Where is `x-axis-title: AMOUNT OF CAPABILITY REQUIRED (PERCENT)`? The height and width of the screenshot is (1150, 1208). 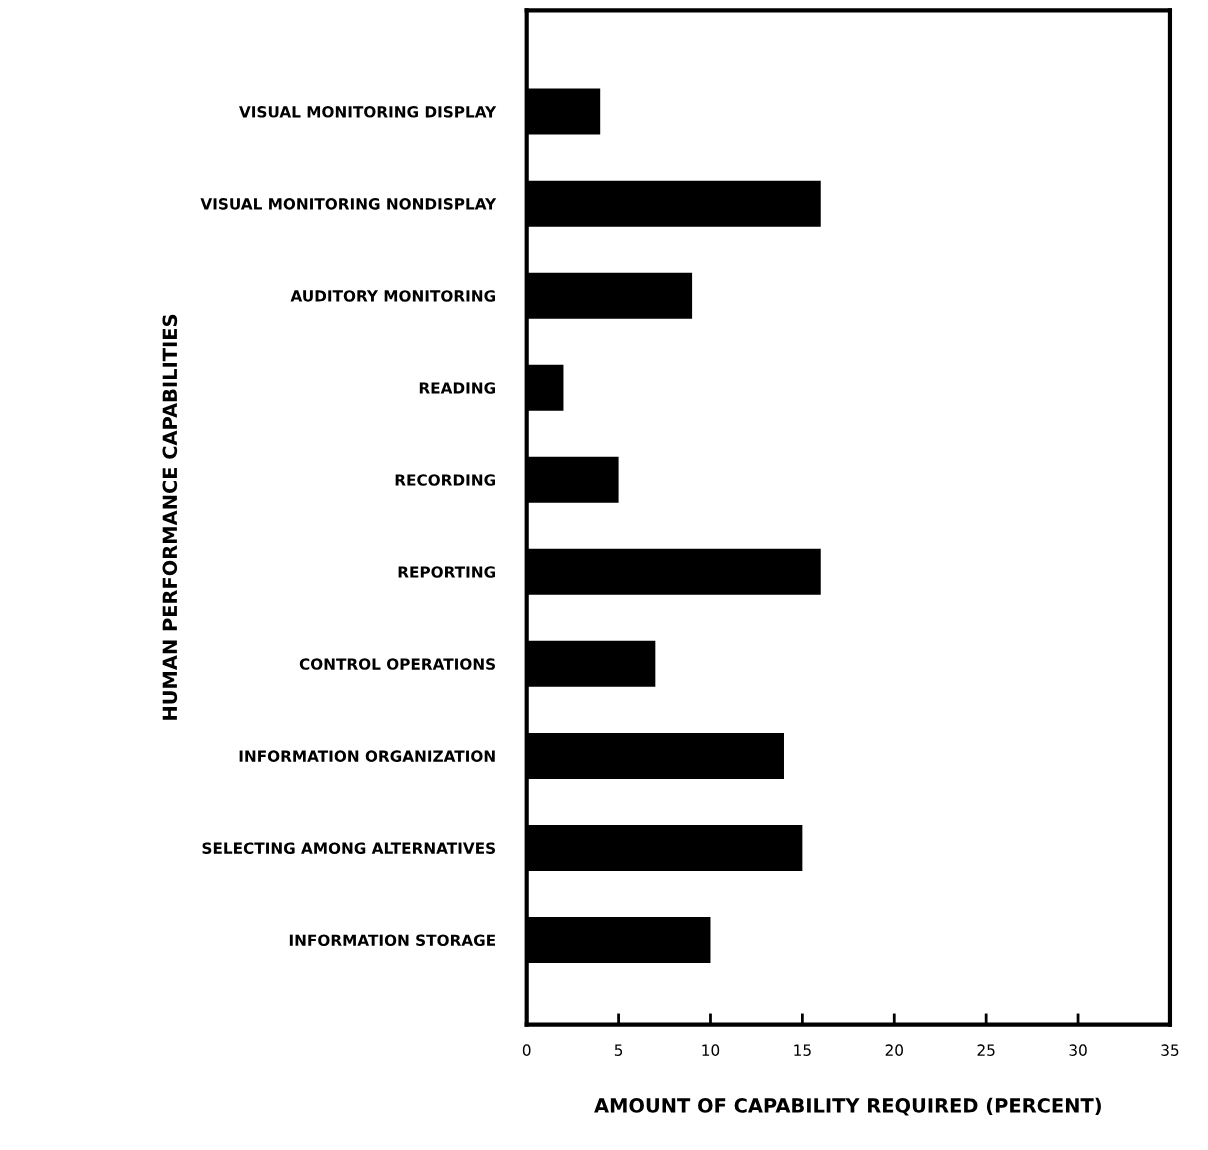 x-axis-title: AMOUNT OF CAPABILITY REQUIRED (PERCENT) is located at coordinates (847, 1106).